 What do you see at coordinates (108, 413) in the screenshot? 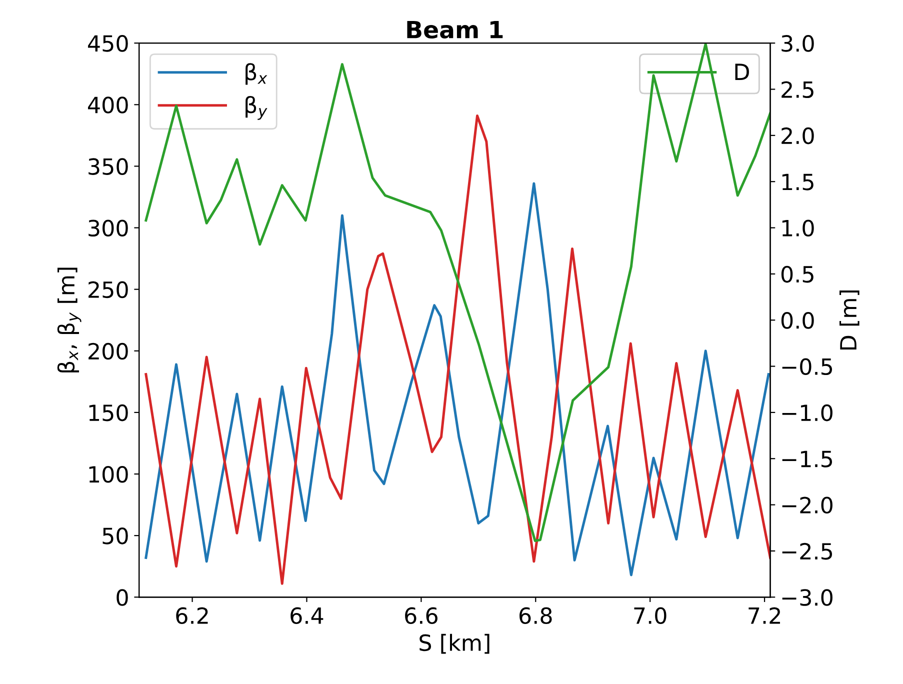
I see `y-tick-label: 150` at bounding box center [108, 413].